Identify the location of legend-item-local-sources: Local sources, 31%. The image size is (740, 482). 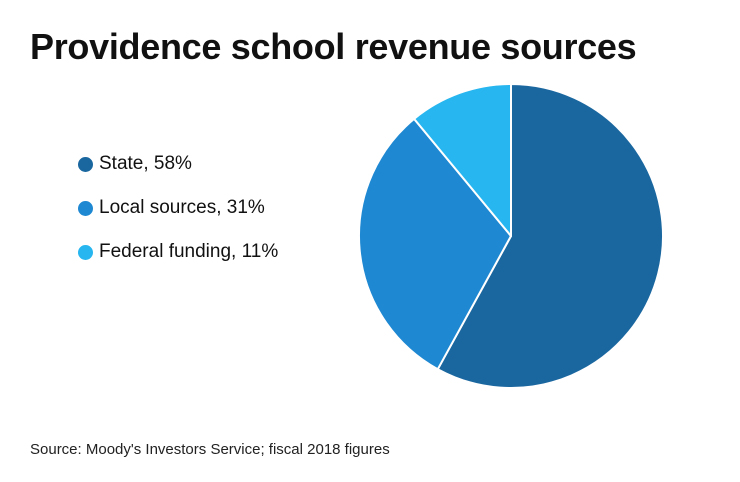
(178, 208).